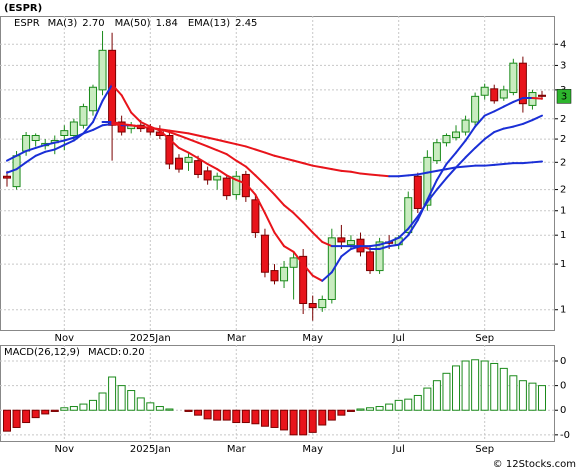  I want to click on chart-title: (ESPR), so click(23, 8).